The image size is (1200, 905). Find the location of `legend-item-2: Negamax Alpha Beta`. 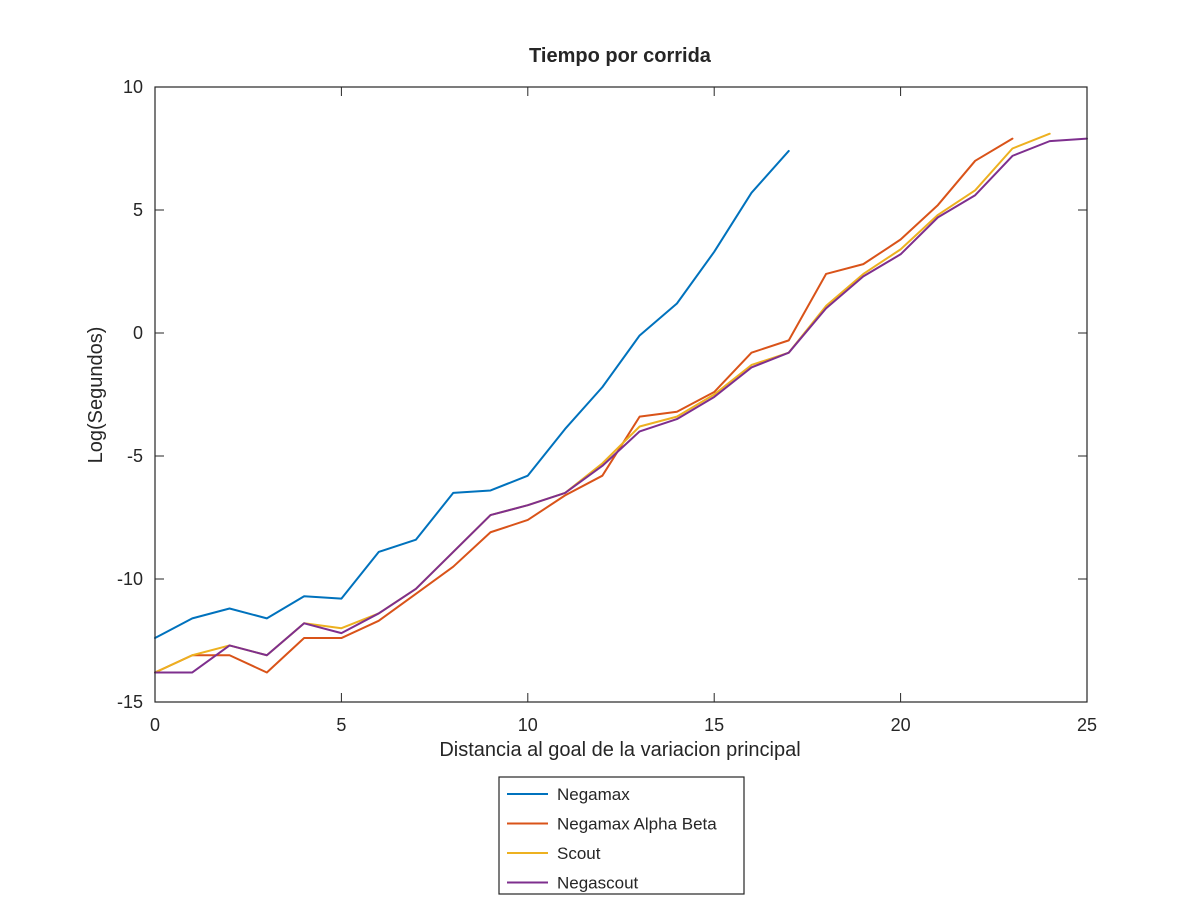

legend-item-2: Negamax Alpha Beta is located at coordinates (612, 824).